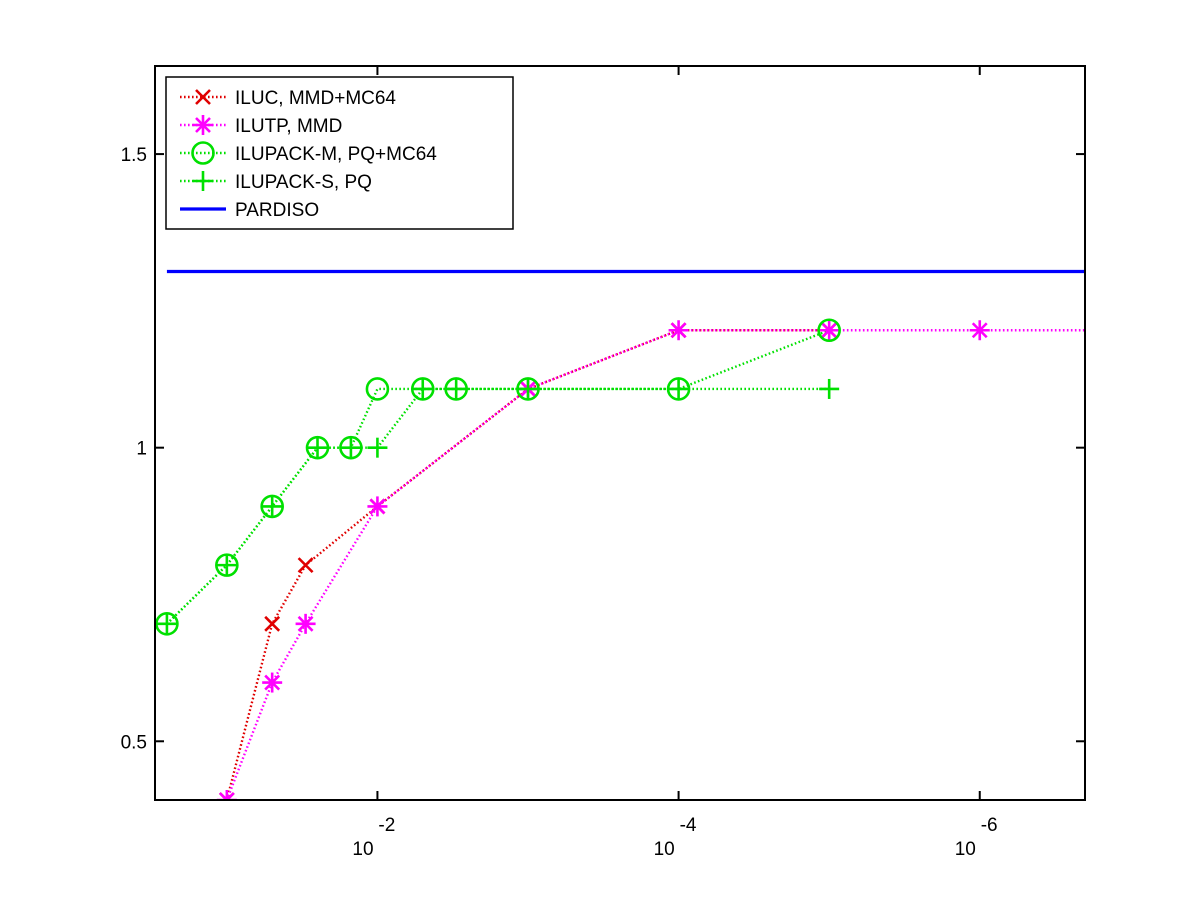 The width and height of the screenshot is (1200, 905). I want to click on y-tick-label-3: 1.5, so click(134, 155).